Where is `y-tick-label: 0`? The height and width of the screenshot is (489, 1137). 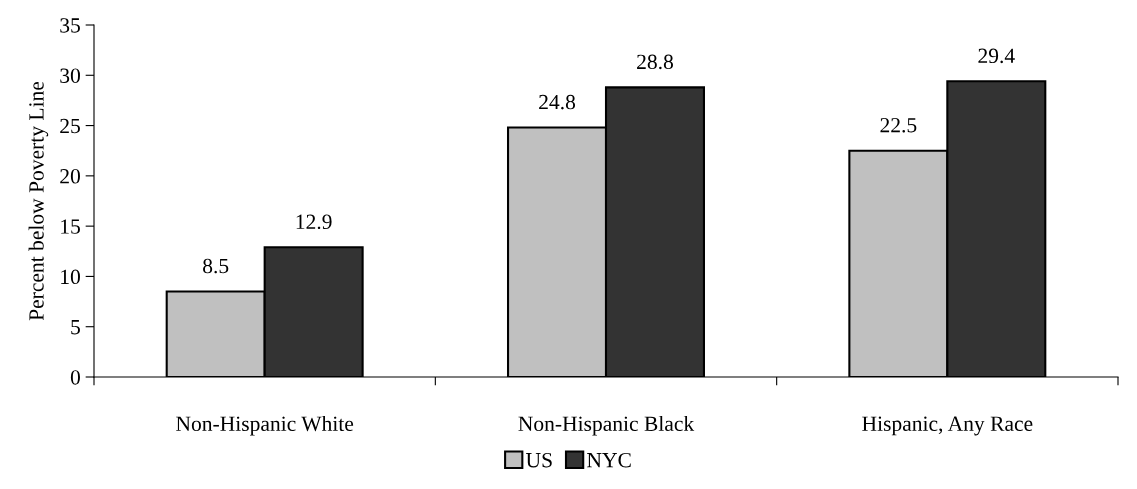
y-tick-label: 0 is located at coordinates (75, 377).